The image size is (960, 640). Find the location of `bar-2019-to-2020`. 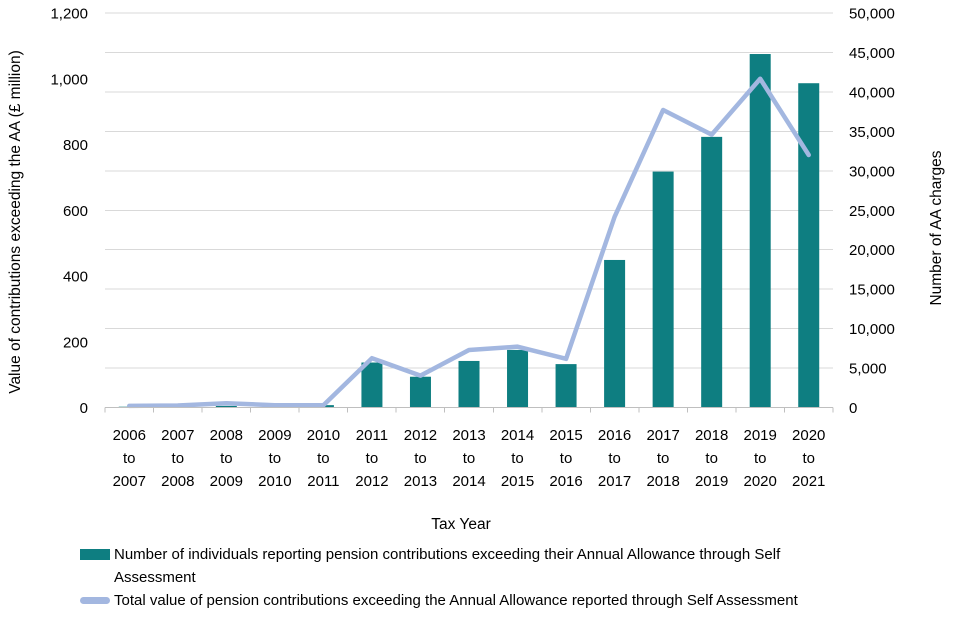

bar-2019-to-2020 is located at coordinates (760, 231).